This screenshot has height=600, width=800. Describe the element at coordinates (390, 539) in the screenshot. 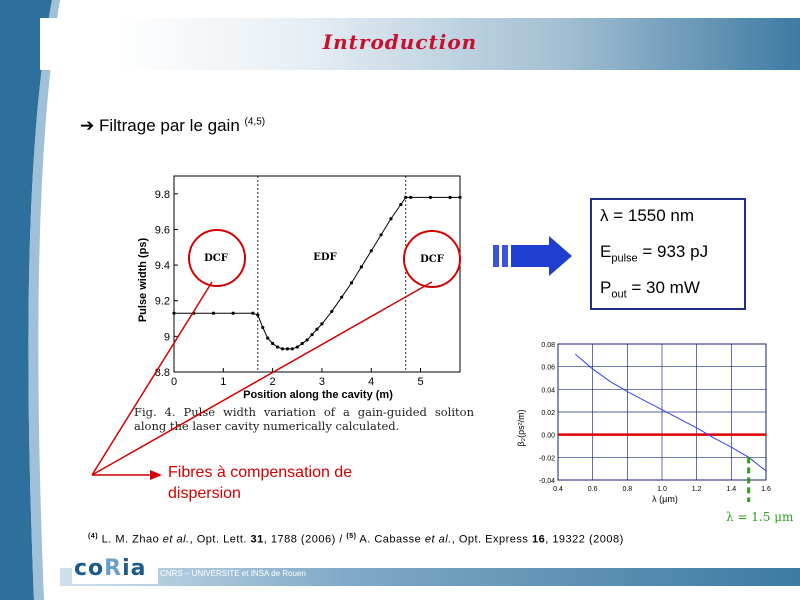

I see `ref-text-2a: A. Cabasse` at that location.